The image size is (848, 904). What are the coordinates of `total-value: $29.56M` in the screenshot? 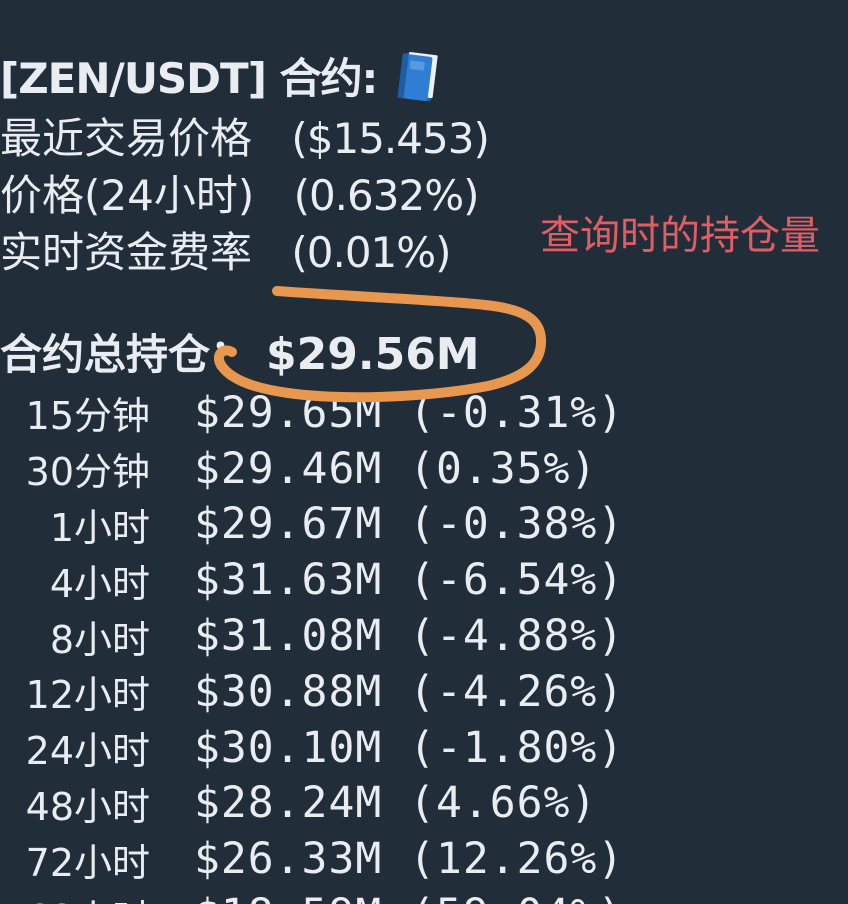 It's located at (373, 354).